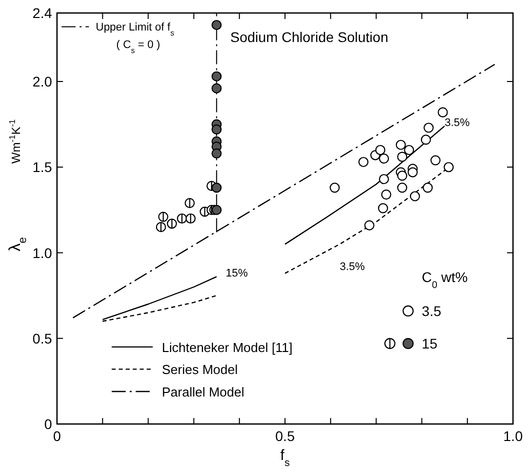 The image size is (531, 474). Describe the element at coordinates (42, 167) in the screenshot. I see `y-tick-label: 1.5` at that location.